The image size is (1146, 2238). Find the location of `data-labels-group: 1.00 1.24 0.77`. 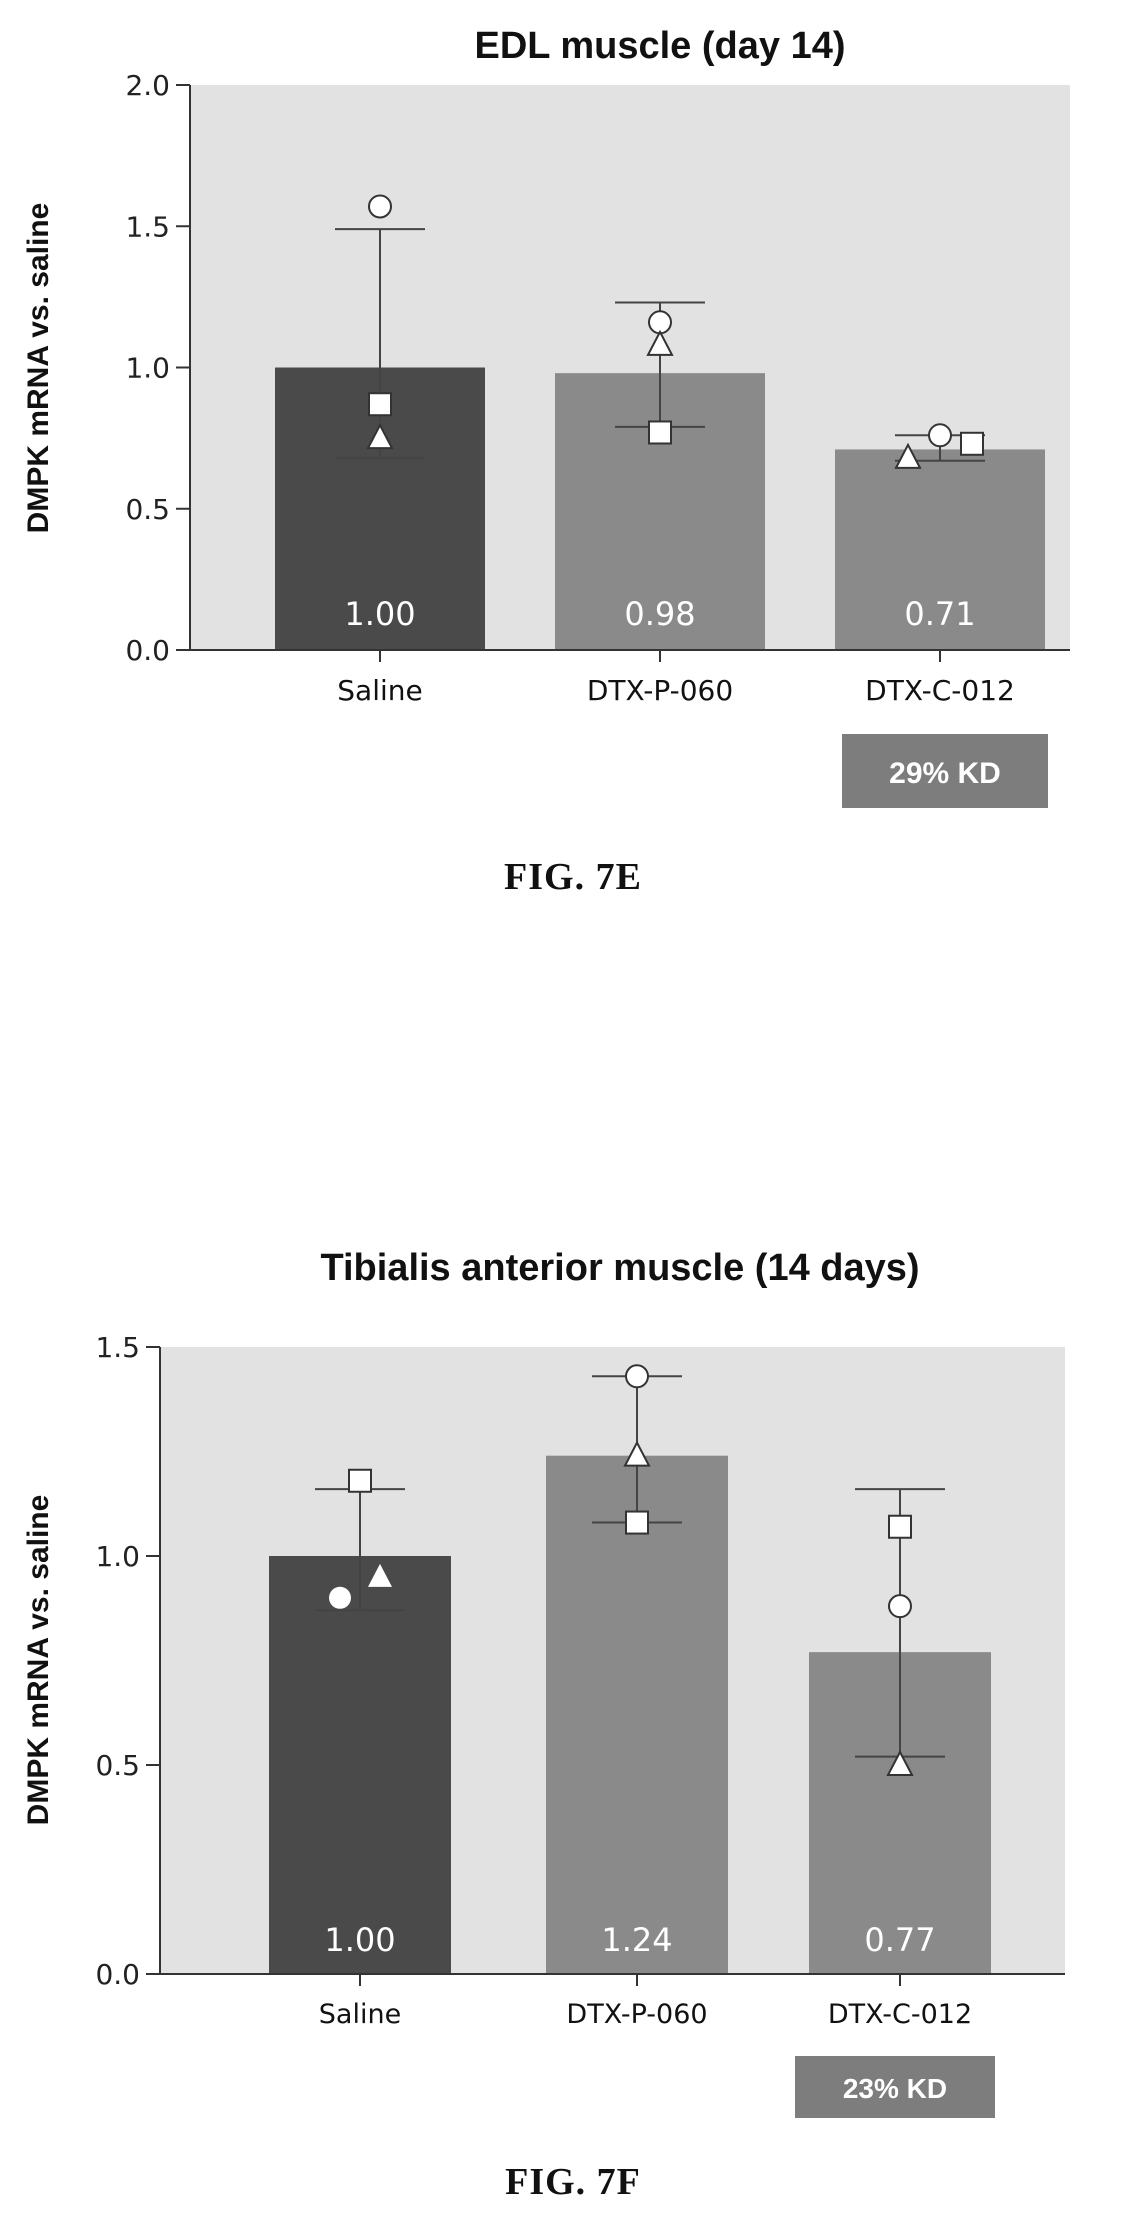

data-labels-group: 1.00 1.24 0.77 is located at coordinates (629, 1940).